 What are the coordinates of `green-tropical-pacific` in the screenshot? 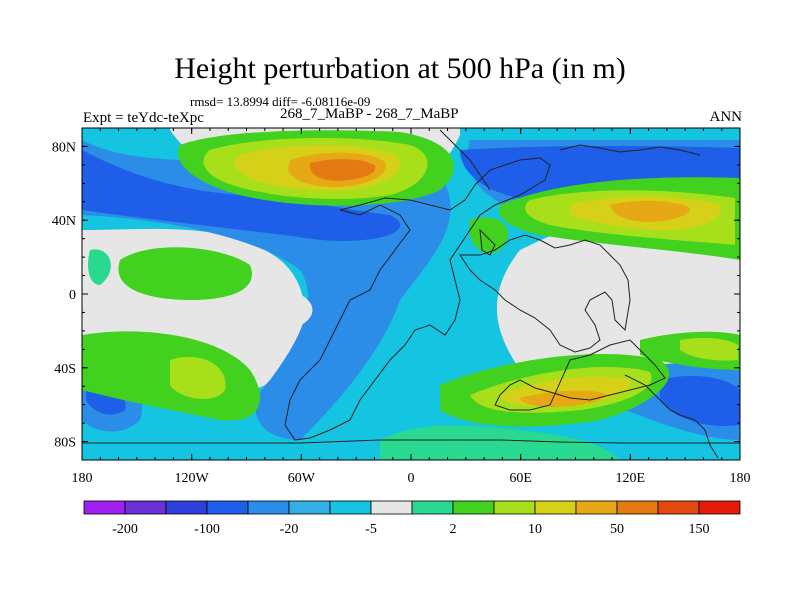 It's located at (185, 273).